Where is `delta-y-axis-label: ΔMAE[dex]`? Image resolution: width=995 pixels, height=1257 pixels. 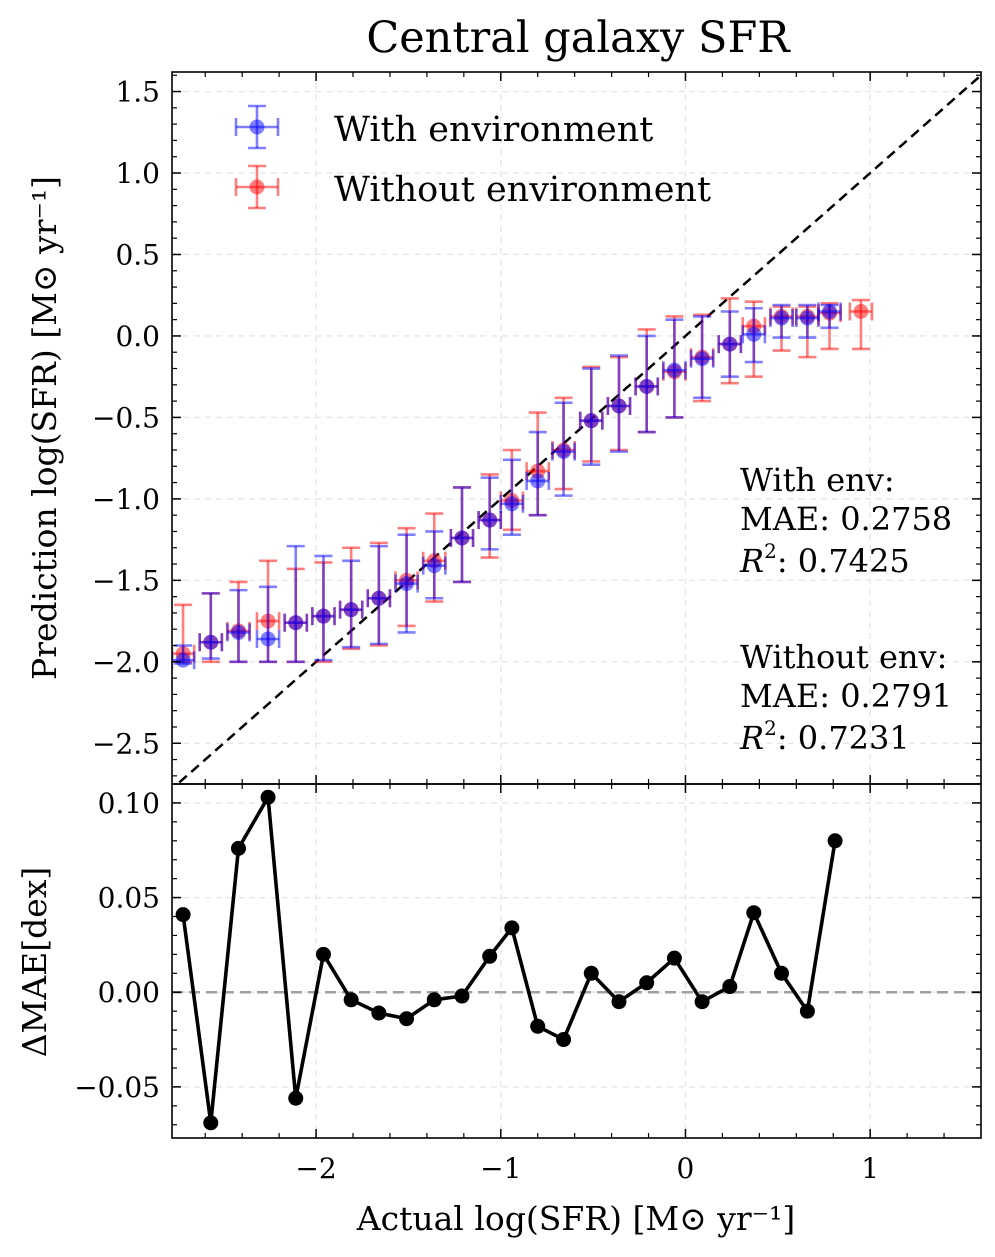 delta-y-axis-label: ΔMAE[dex] is located at coordinates (34, 962).